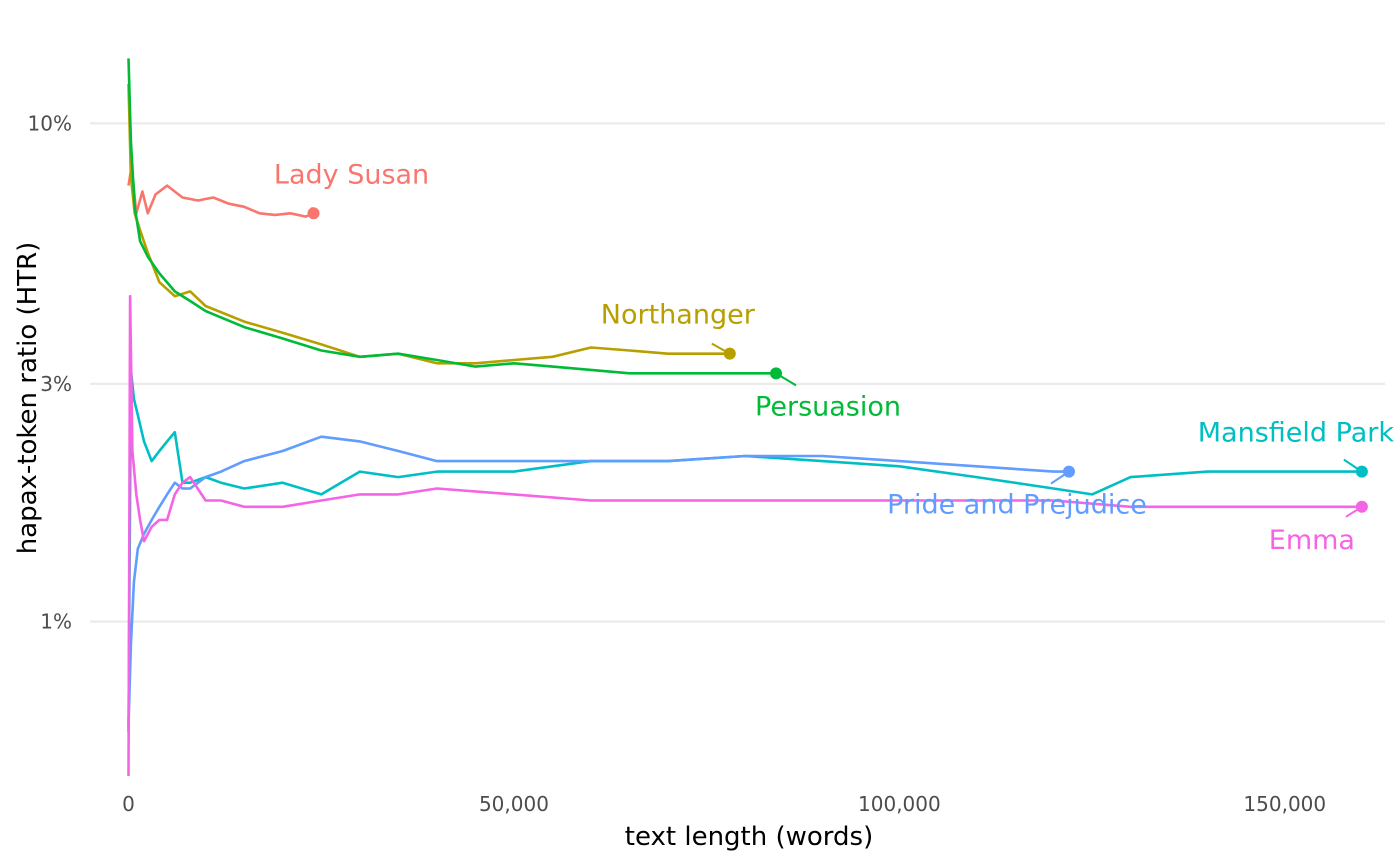 The height and width of the screenshot is (866, 1400). Describe the element at coordinates (899, 804) in the screenshot. I see `x-tick-label: 100,000` at that location.